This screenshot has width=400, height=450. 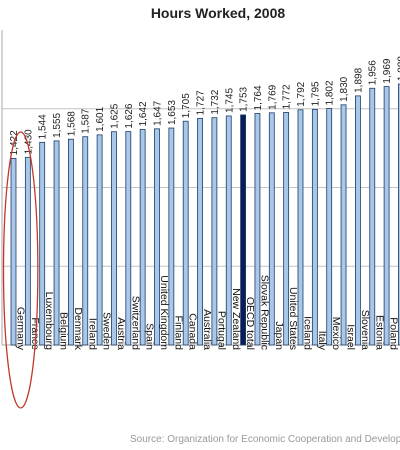 I want to click on category-label: OECD total, so click(x=250, y=323).